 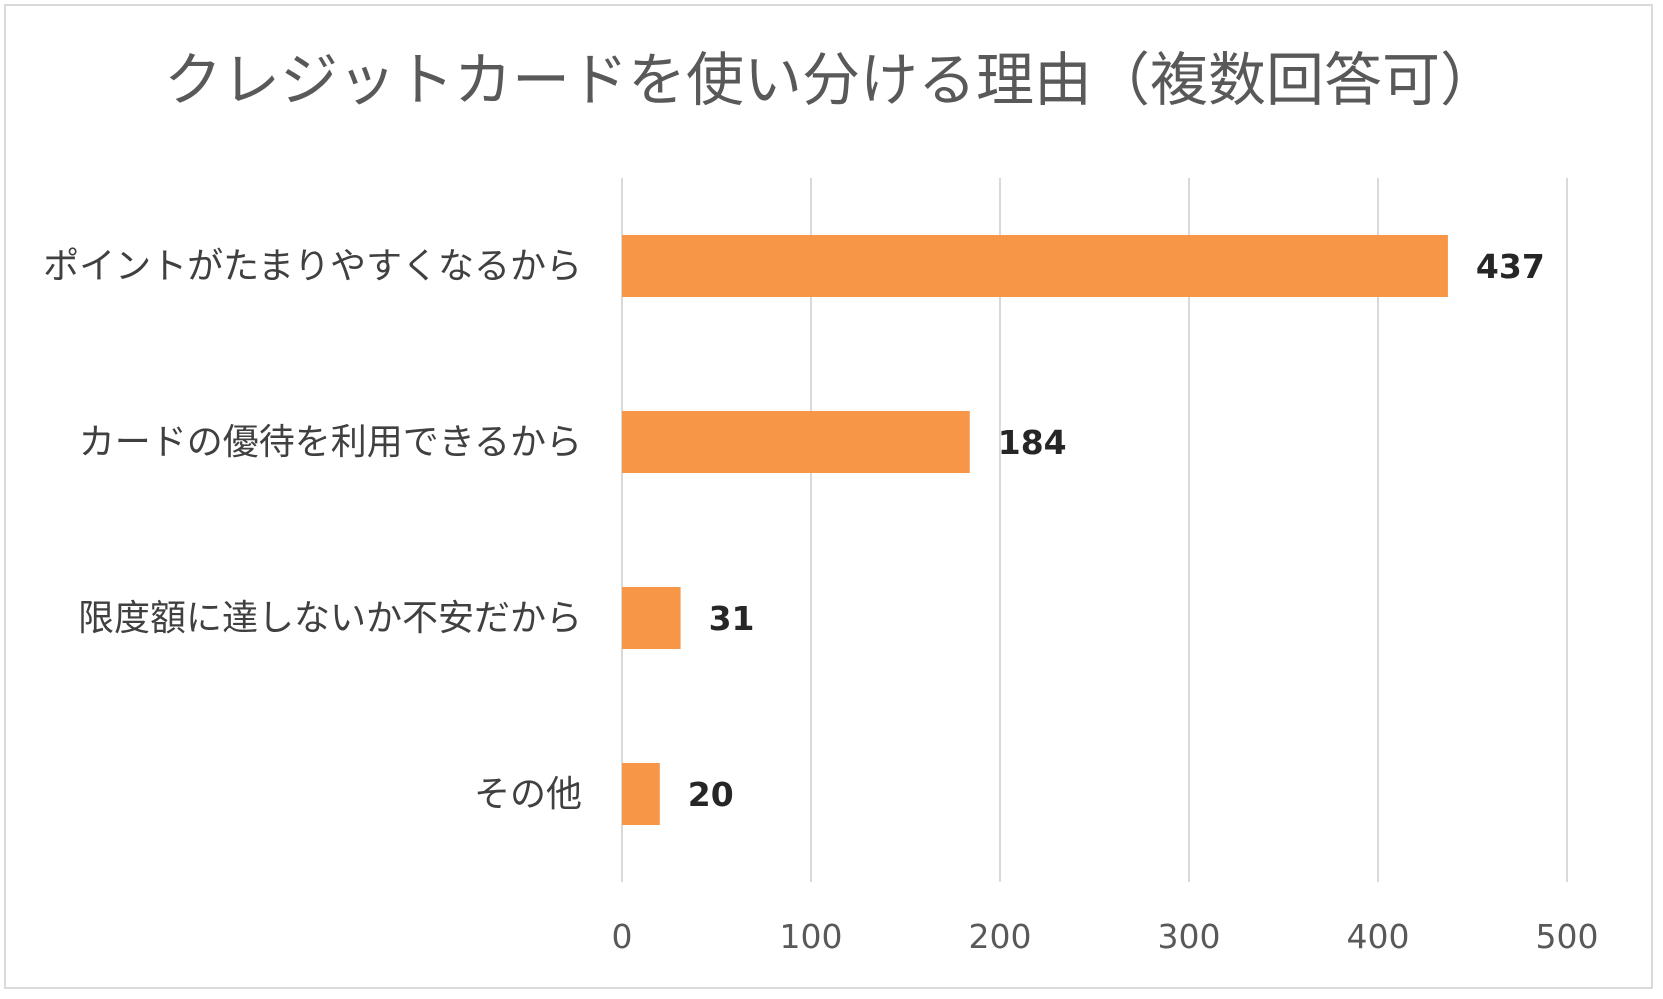 I want to click on x-tick-label: 200, so click(x=1000, y=936).